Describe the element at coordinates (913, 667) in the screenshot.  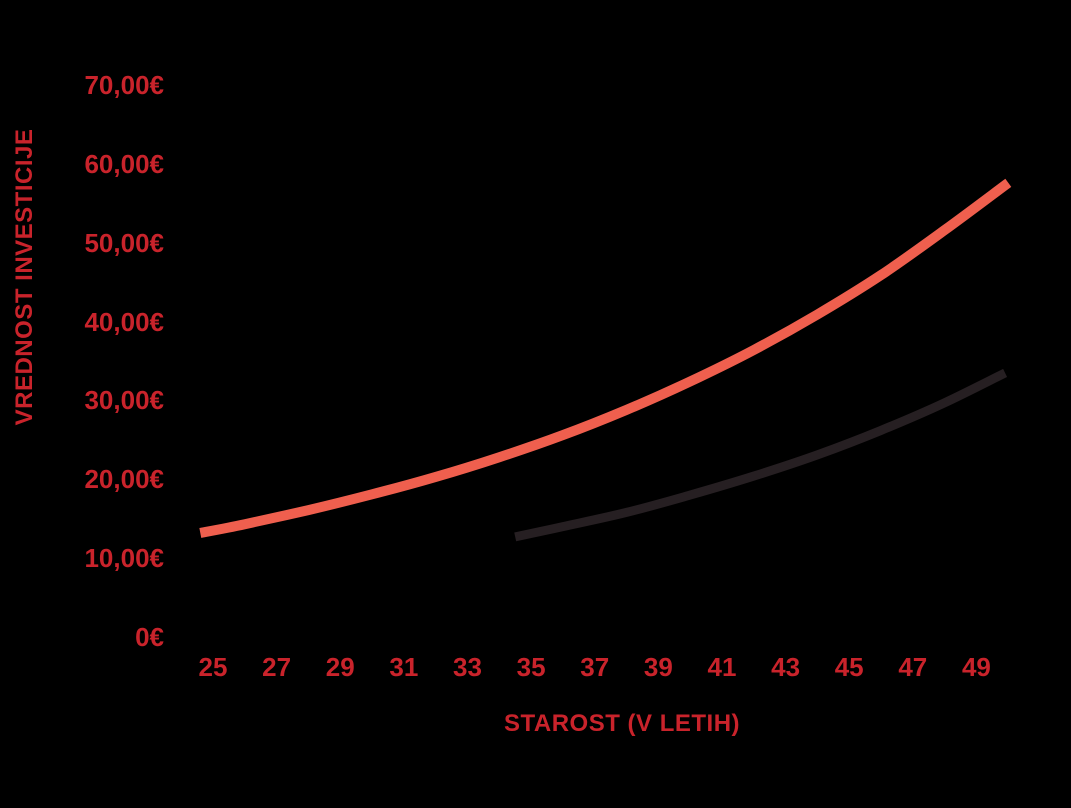
I see `x-tick-label: 47` at that location.